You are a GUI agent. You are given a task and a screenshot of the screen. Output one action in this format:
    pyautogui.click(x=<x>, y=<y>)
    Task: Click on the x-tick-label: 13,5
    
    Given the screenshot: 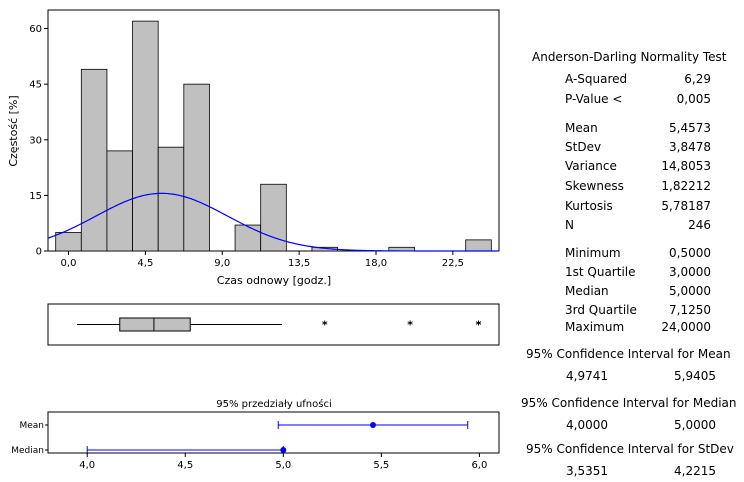 What is the action you would take?
    pyautogui.click(x=299, y=263)
    